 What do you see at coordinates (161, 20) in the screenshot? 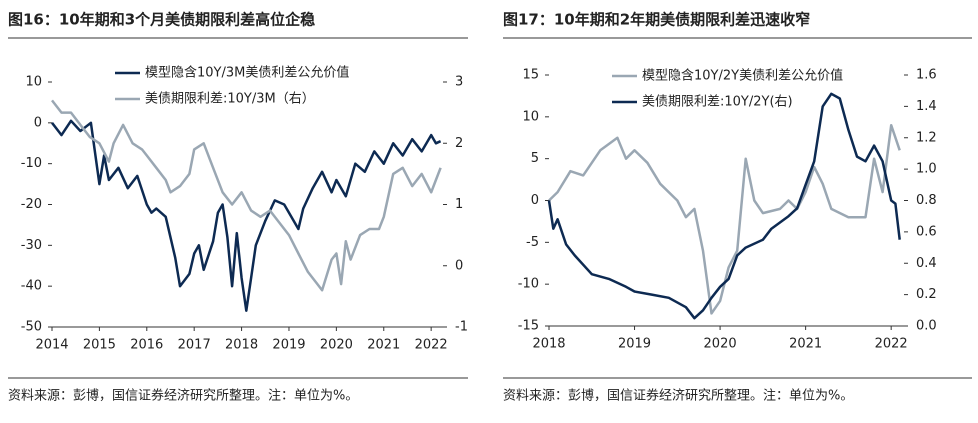
I see `chart-title: 图16：10年期和3个月美债期限利差高位企稳` at bounding box center [161, 20].